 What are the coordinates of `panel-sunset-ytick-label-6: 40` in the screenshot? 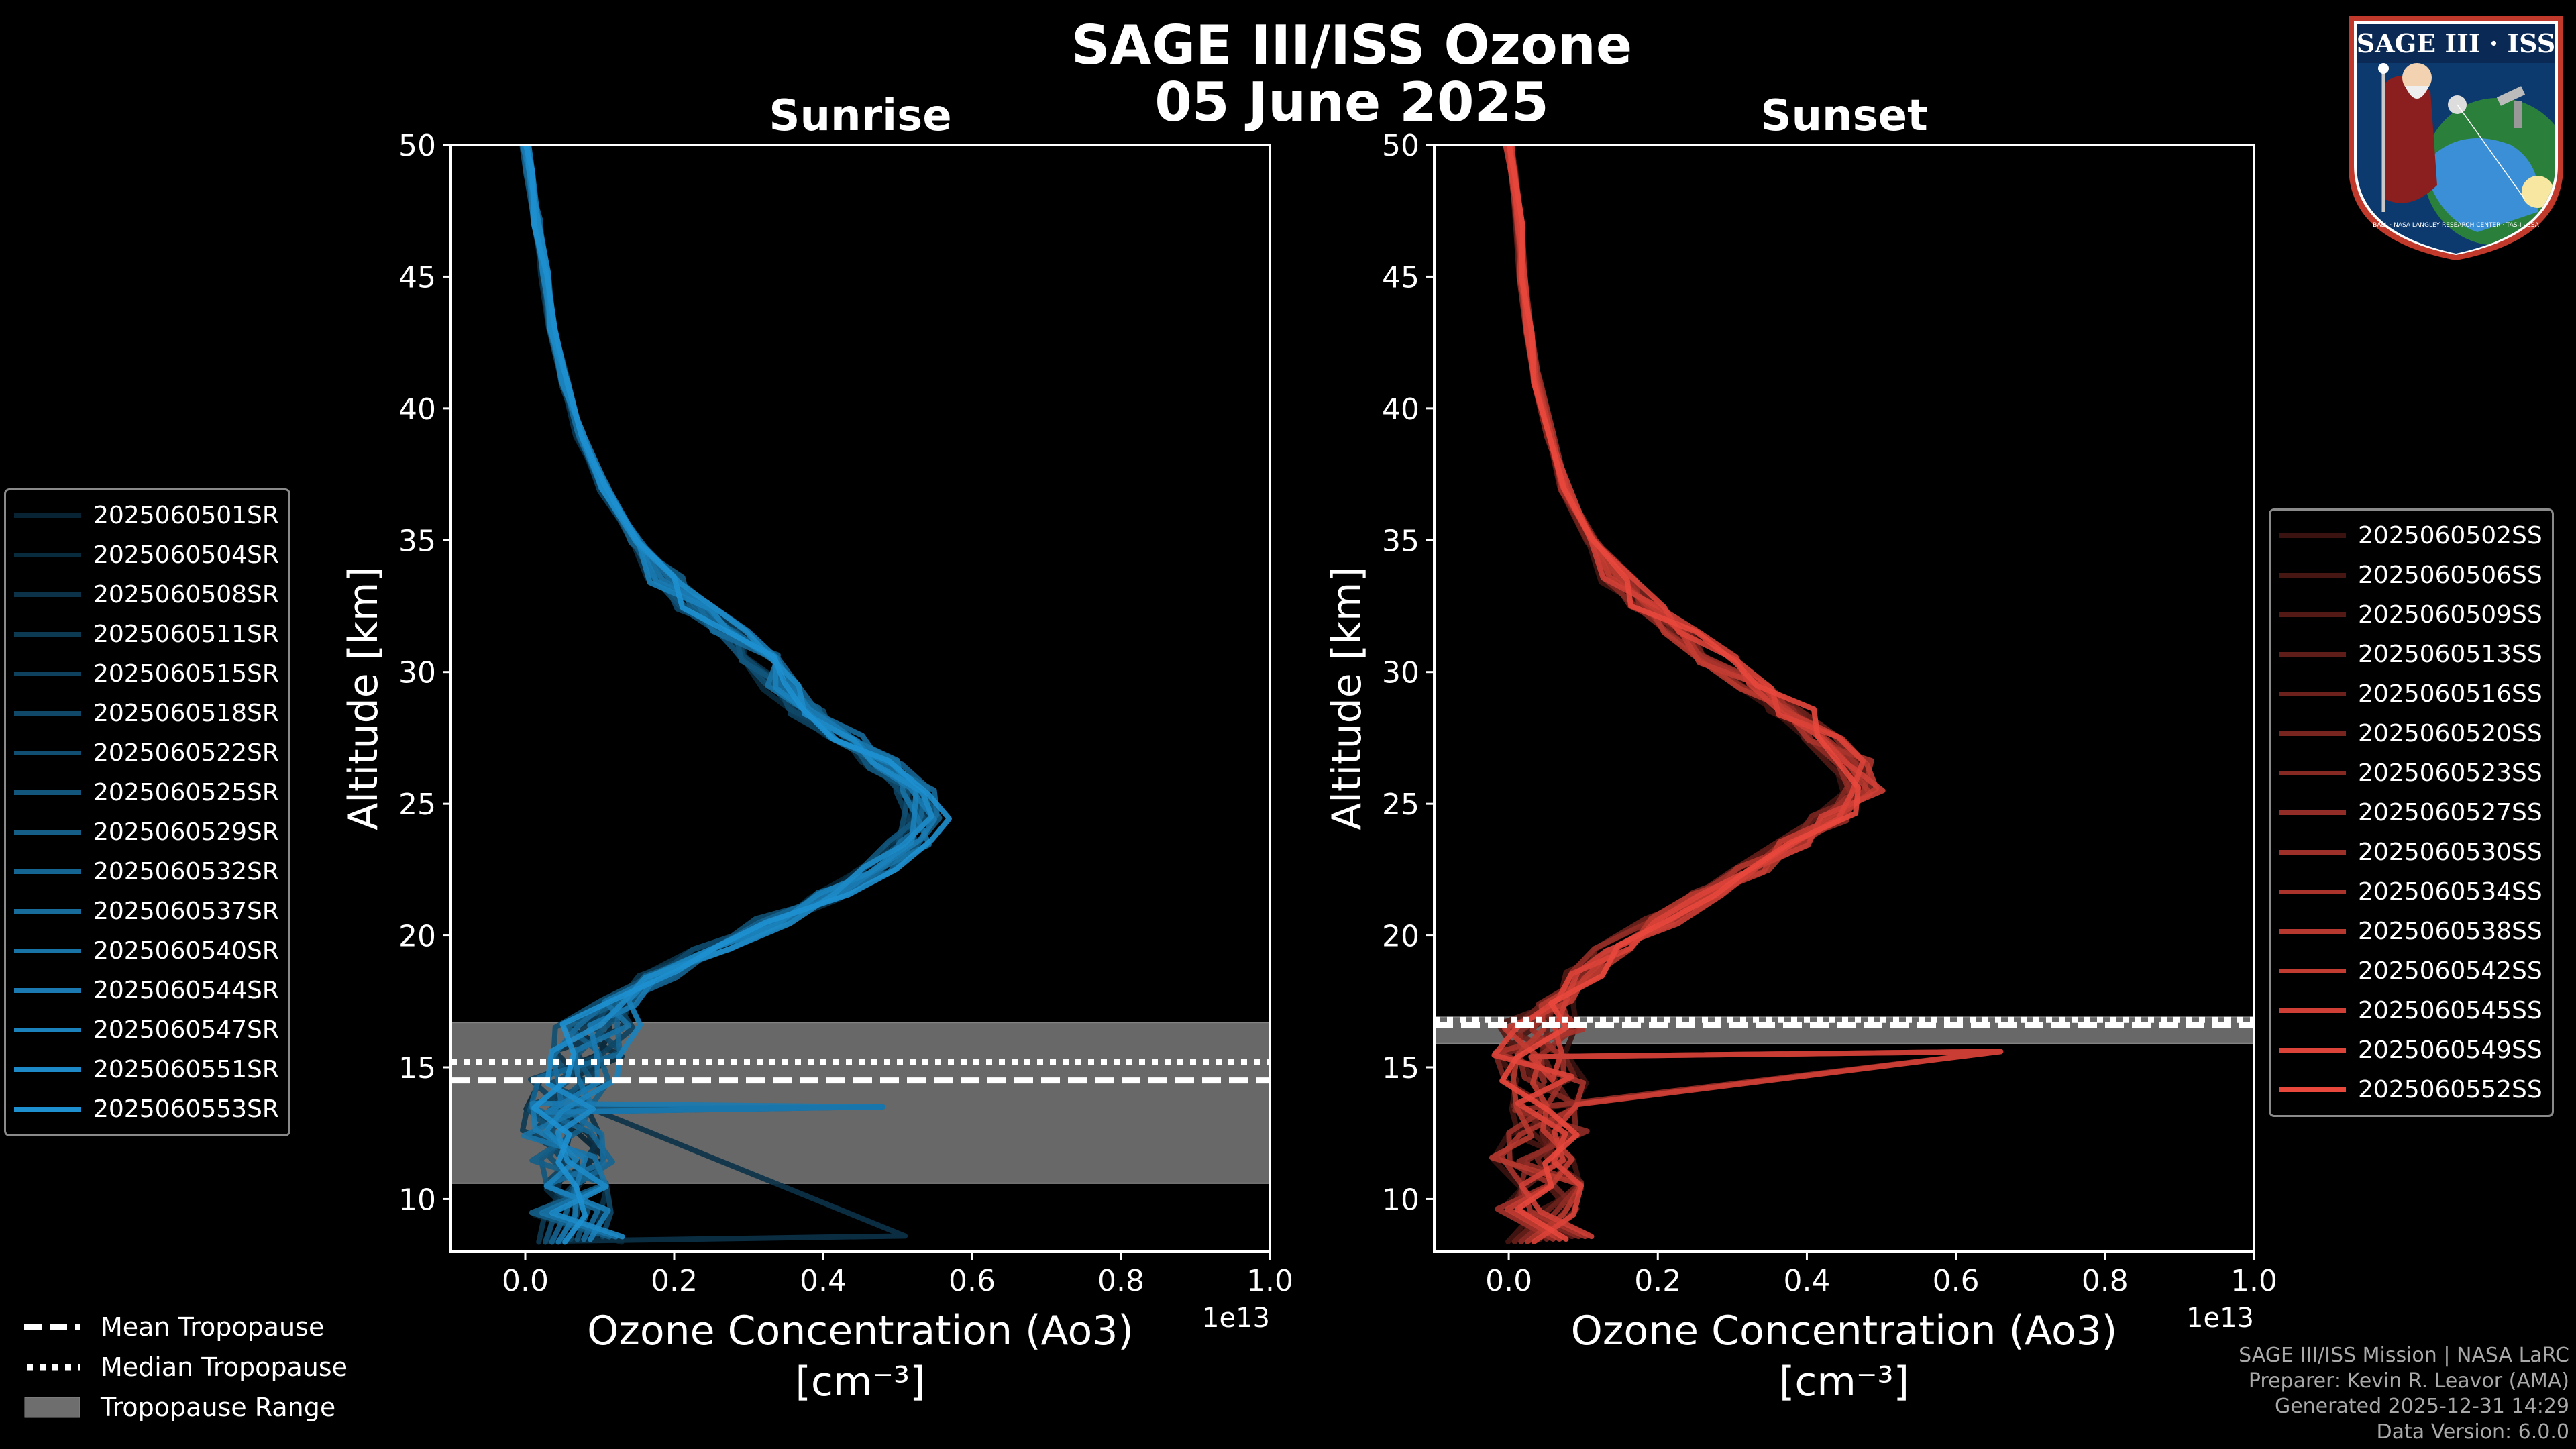 It's located at (1400, 409).